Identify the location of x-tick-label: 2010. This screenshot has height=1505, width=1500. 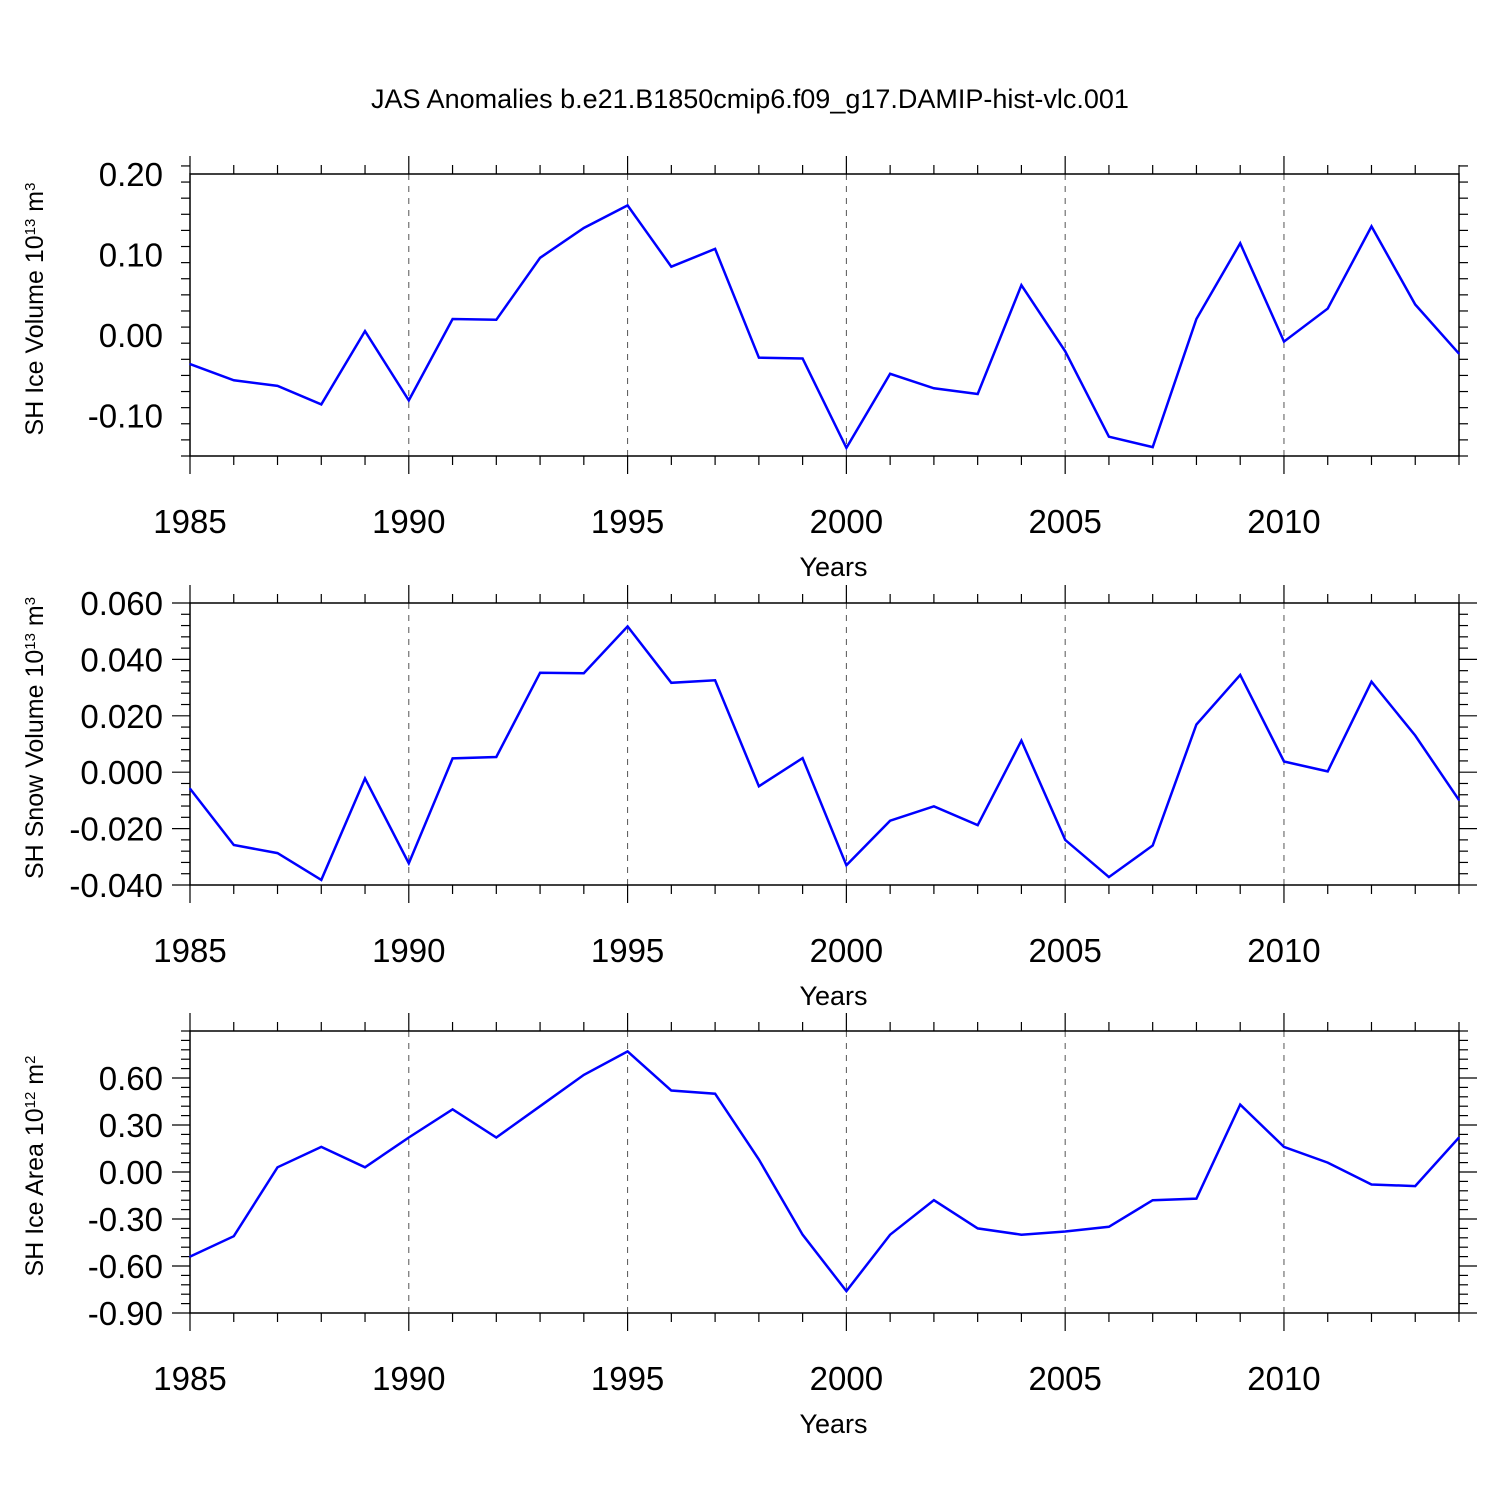
(1283, 521).